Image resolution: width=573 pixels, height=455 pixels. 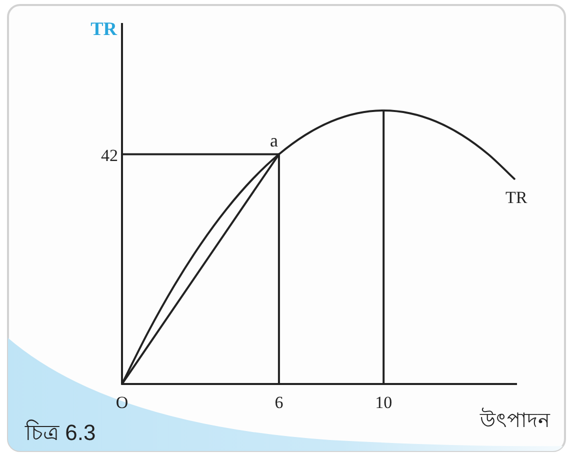 I want to click on annotation: a, so click(x=274, y=140).